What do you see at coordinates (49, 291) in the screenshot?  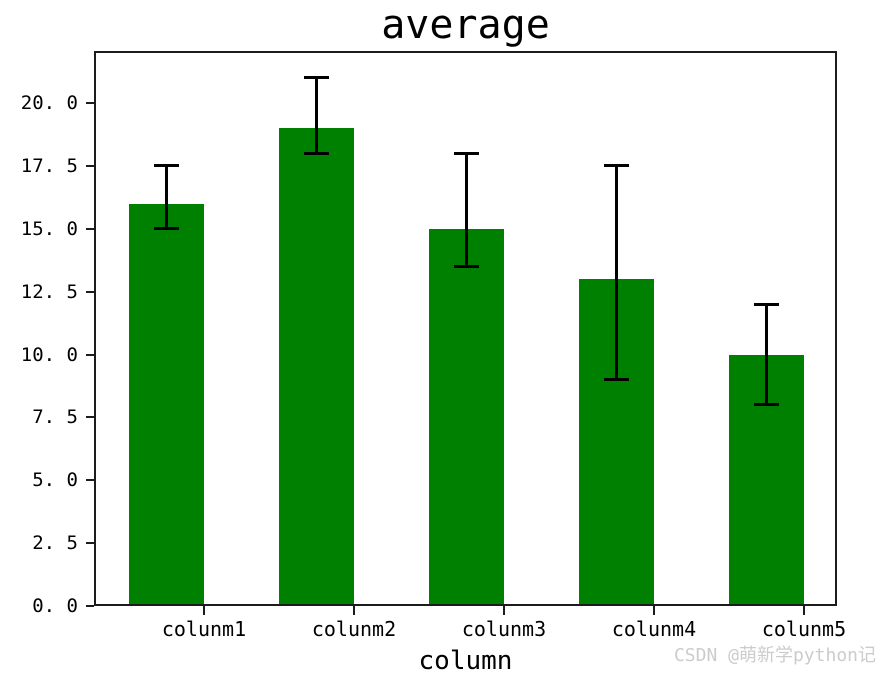 I see `y-tick-label: 12. 5` at bounding box center [49, 291].